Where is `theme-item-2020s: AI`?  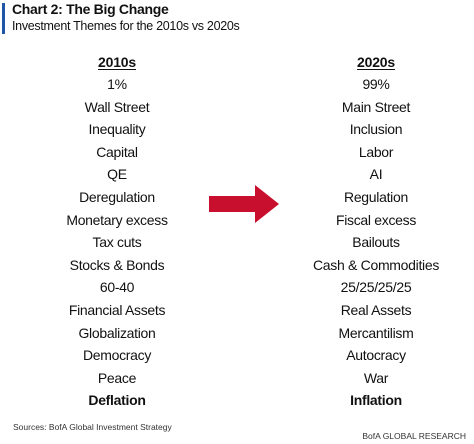
theme-item-2020s: AI is located at coordinates (376, 174).